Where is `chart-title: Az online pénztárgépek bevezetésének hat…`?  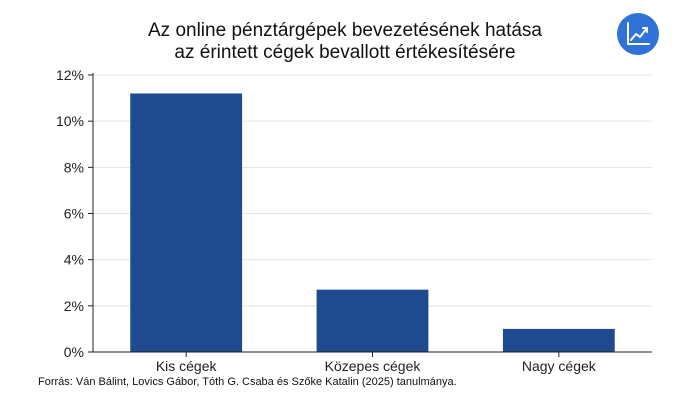
chart-title: Az online pénztárgépek bevezetésének hat… is located at coordinates (345, 42).